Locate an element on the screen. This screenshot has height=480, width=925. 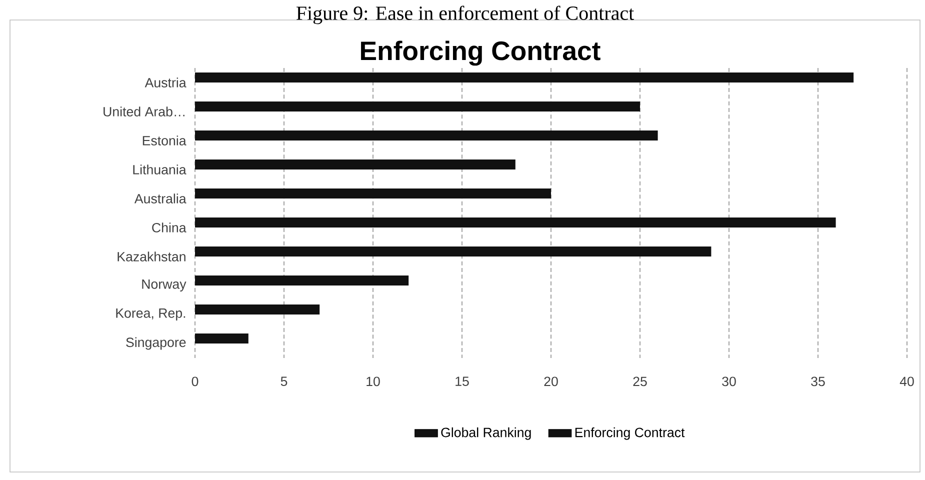
x-tick-label: 30 is located at coordinates (729, 381).